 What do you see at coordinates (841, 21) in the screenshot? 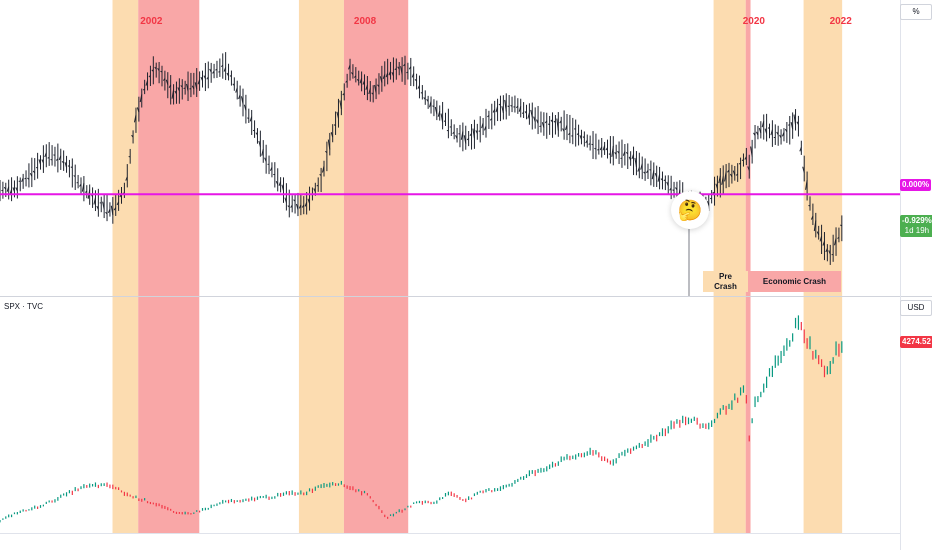
I see `crash-year-label-2022: 2022` at bounding box center [841, 21].